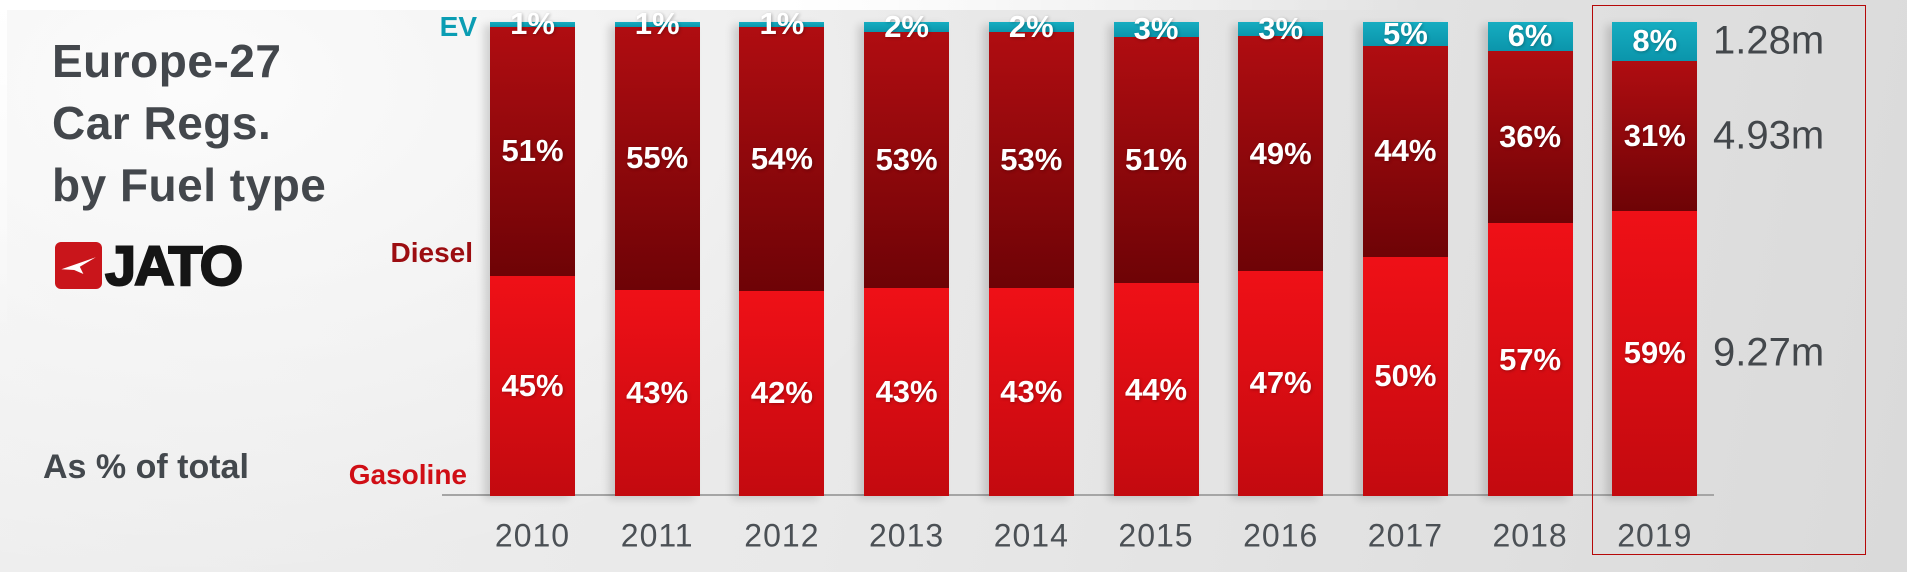 This screenshot has width=1907, height=572. I want to click on left-white-band, so click(3, 170).